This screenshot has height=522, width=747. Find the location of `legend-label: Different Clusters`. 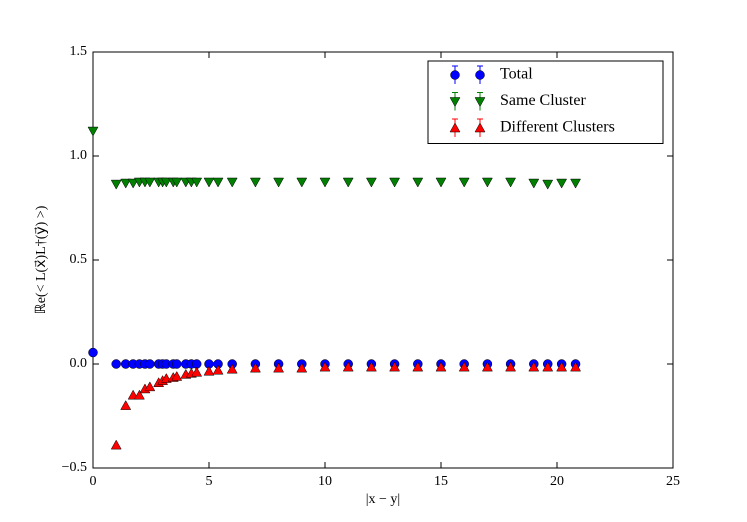

legend-label: Different Clusters is located at coordinates (557, 127).